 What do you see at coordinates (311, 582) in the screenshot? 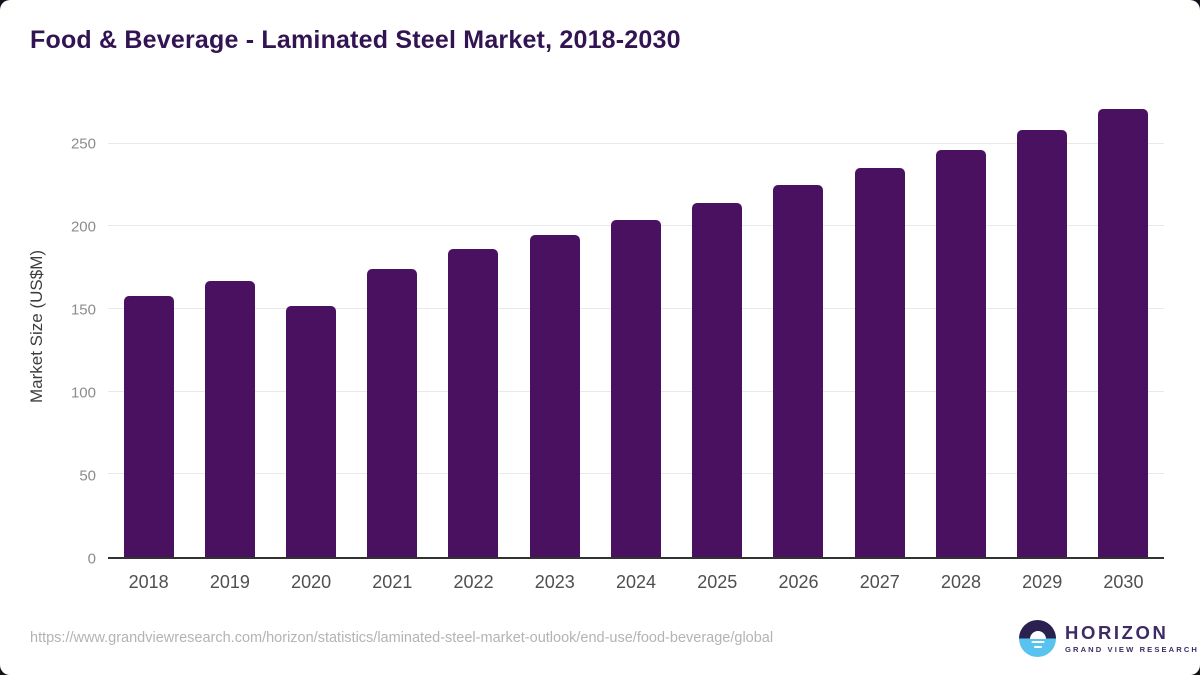
I see `x-tick-label: 2020` at bounding box center [311, 582].